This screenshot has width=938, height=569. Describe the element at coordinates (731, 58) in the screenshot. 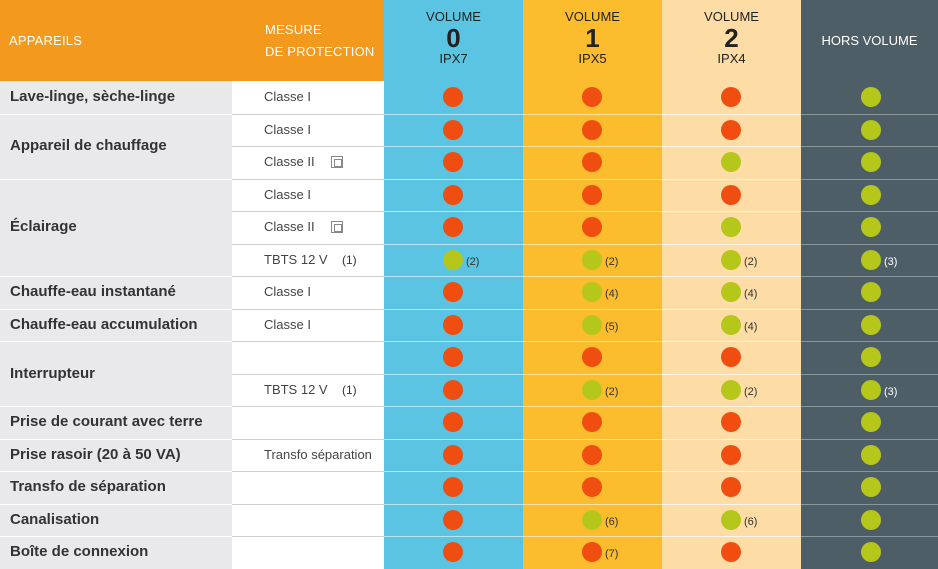

I see `volume-2-ip: IPX4` at that location.